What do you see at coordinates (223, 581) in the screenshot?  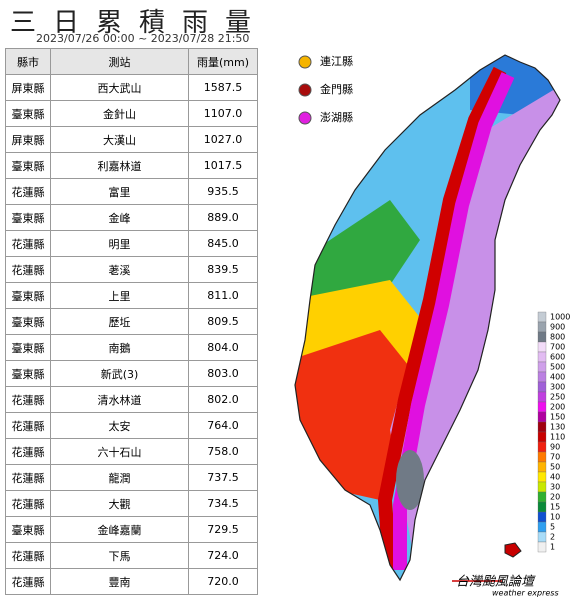 I see `table-cell: 720.0` at bounding box center [223, 581].